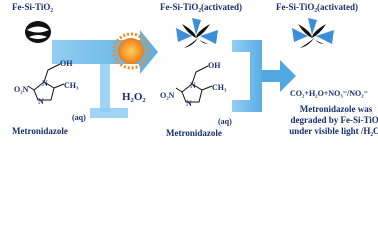 This screenshot has width=378, height=240. Describe the element at coordinates (38, 32) in the screenshot. I see `catalyst-icon` at that location.